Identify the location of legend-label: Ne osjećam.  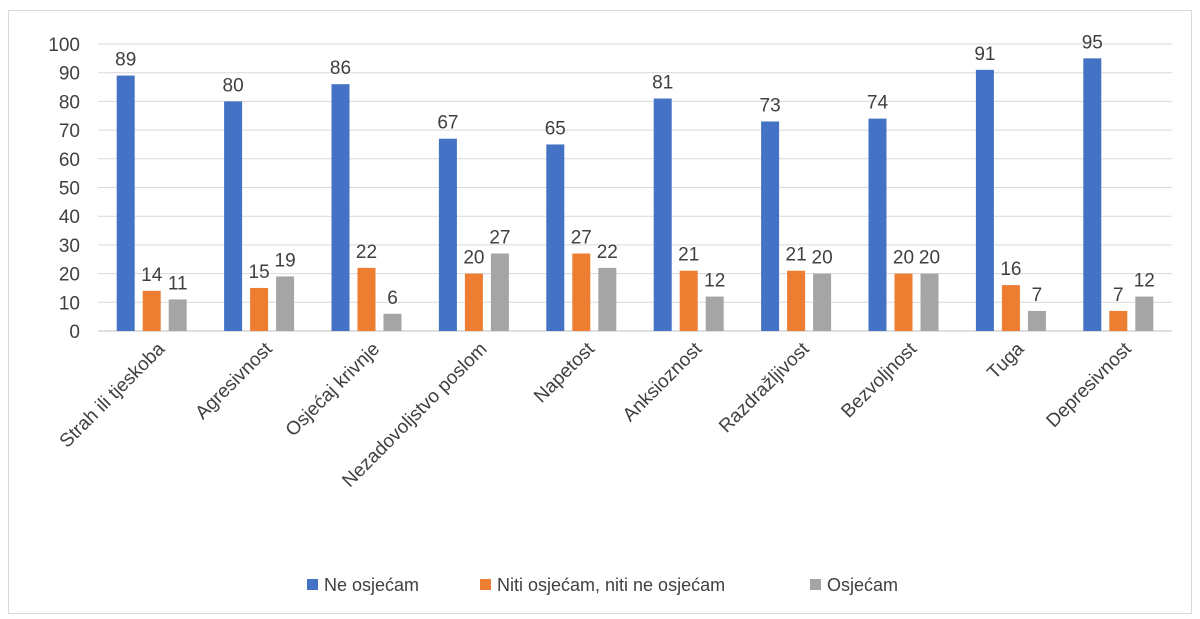
(371, 585).